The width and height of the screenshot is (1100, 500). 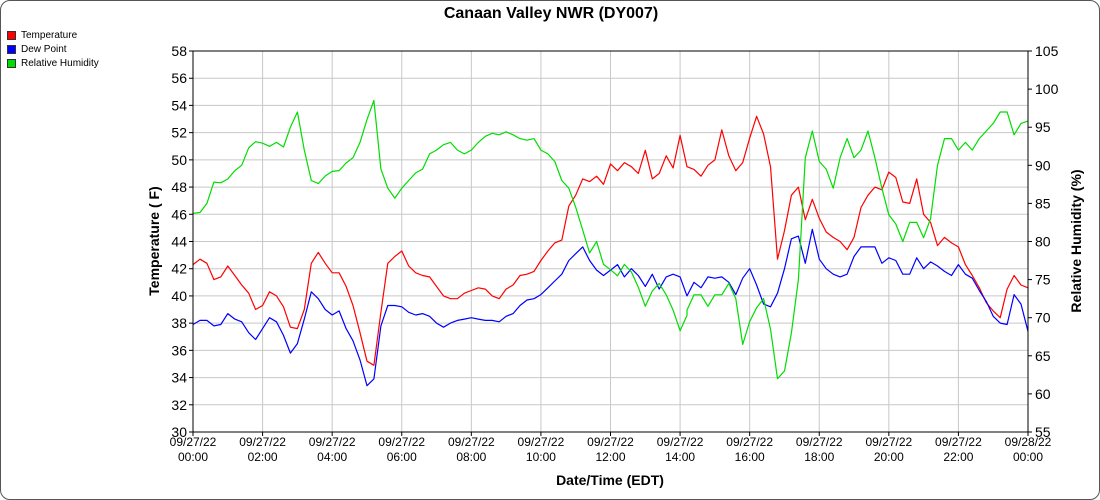 What do you see at coordinates (49, 35) in the screenshot?
I see `legend-label-temperature: Temperature` at bounding box center [49, 35].